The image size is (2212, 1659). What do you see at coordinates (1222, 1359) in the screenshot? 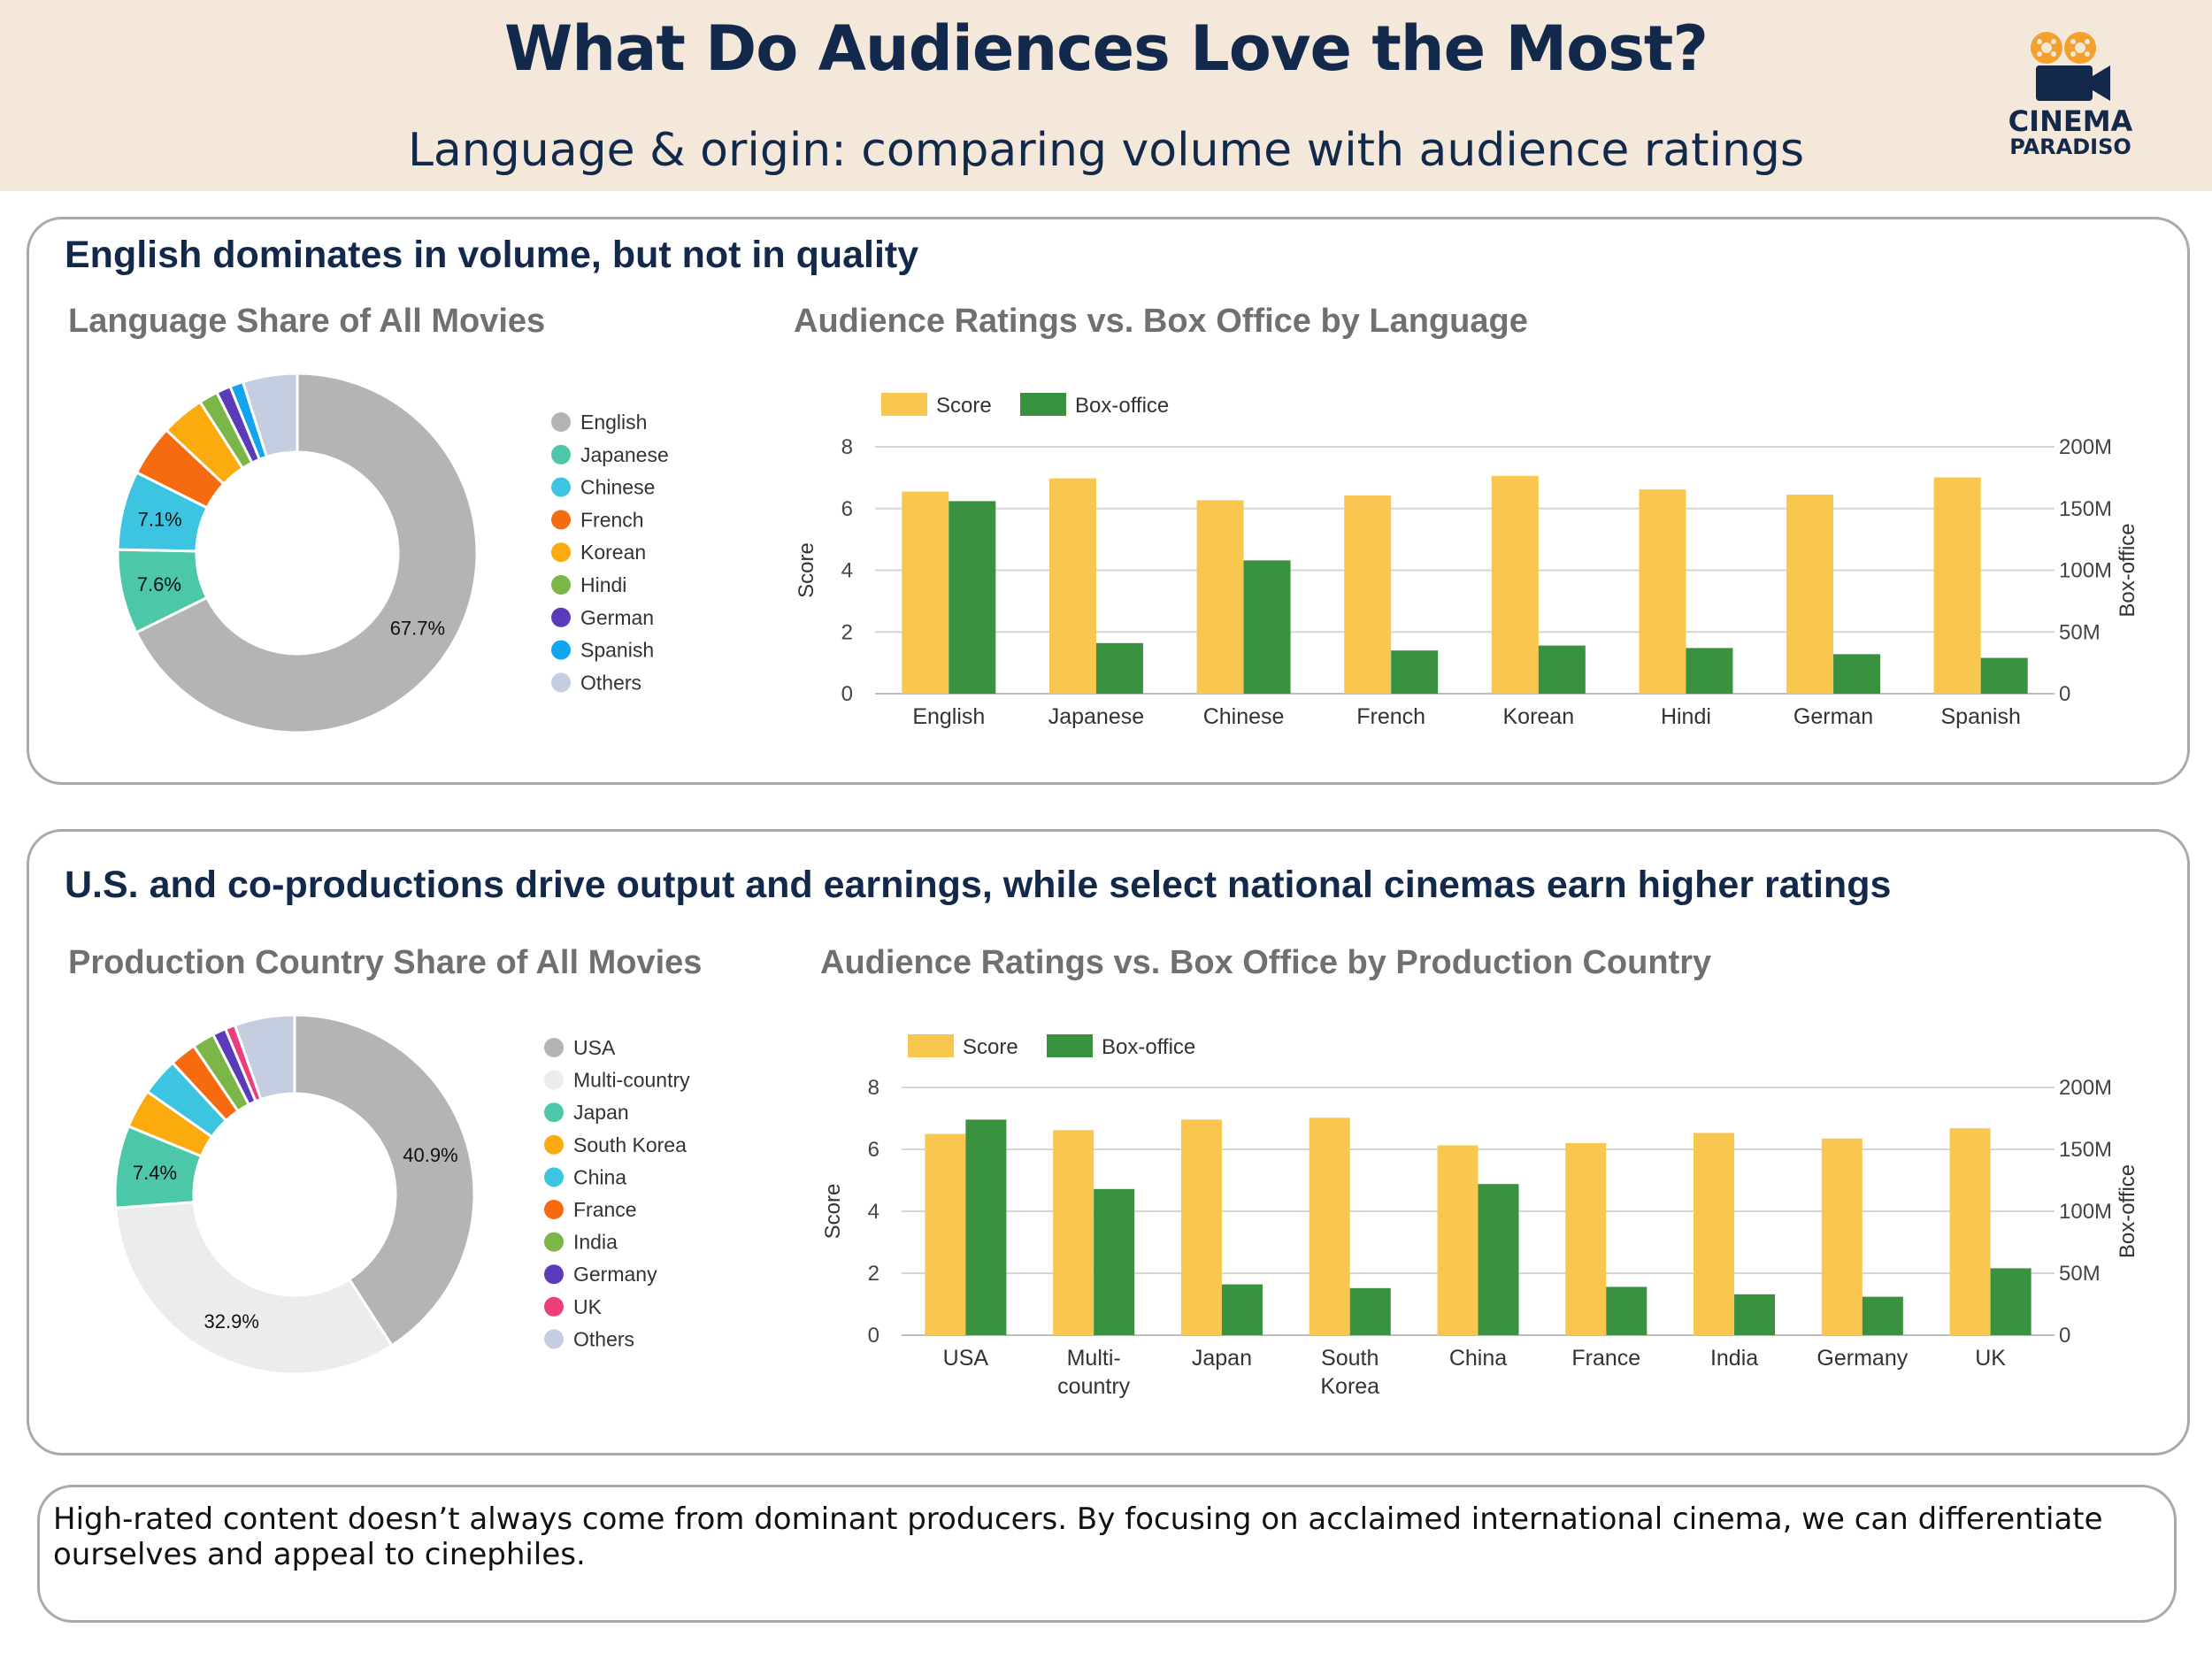
I see `x-tick-label-japan: Japan` at bounding box center [1222, 1359].